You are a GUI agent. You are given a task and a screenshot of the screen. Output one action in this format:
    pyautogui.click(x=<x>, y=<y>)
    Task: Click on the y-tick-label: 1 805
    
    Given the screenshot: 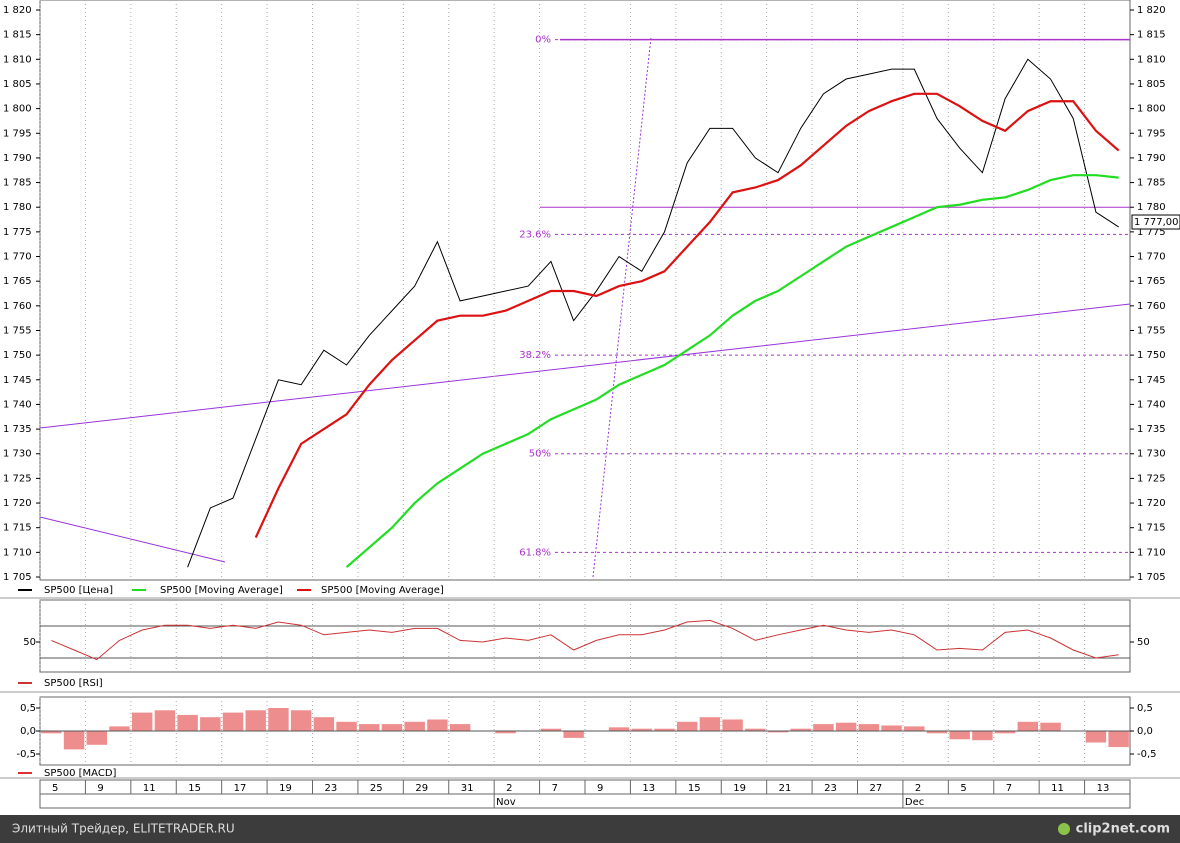 What is the action you would take?
    pyautogui.click(x=17, y=84)
    